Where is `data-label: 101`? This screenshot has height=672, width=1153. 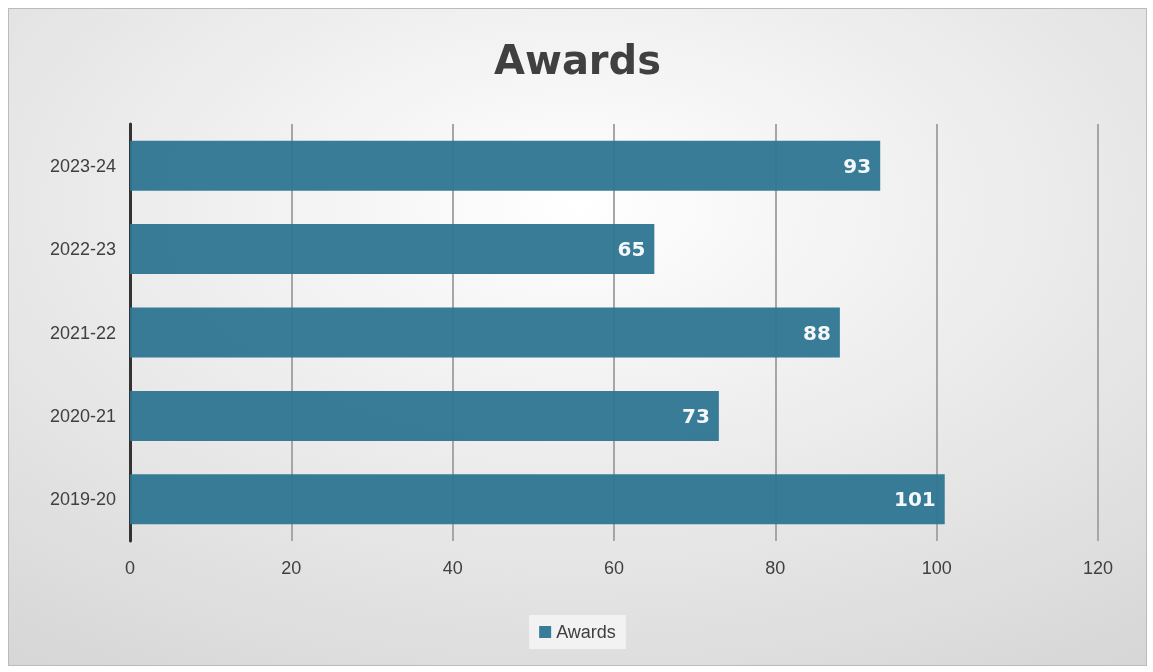 data-label: 101 is located at coordinates (914, 499).